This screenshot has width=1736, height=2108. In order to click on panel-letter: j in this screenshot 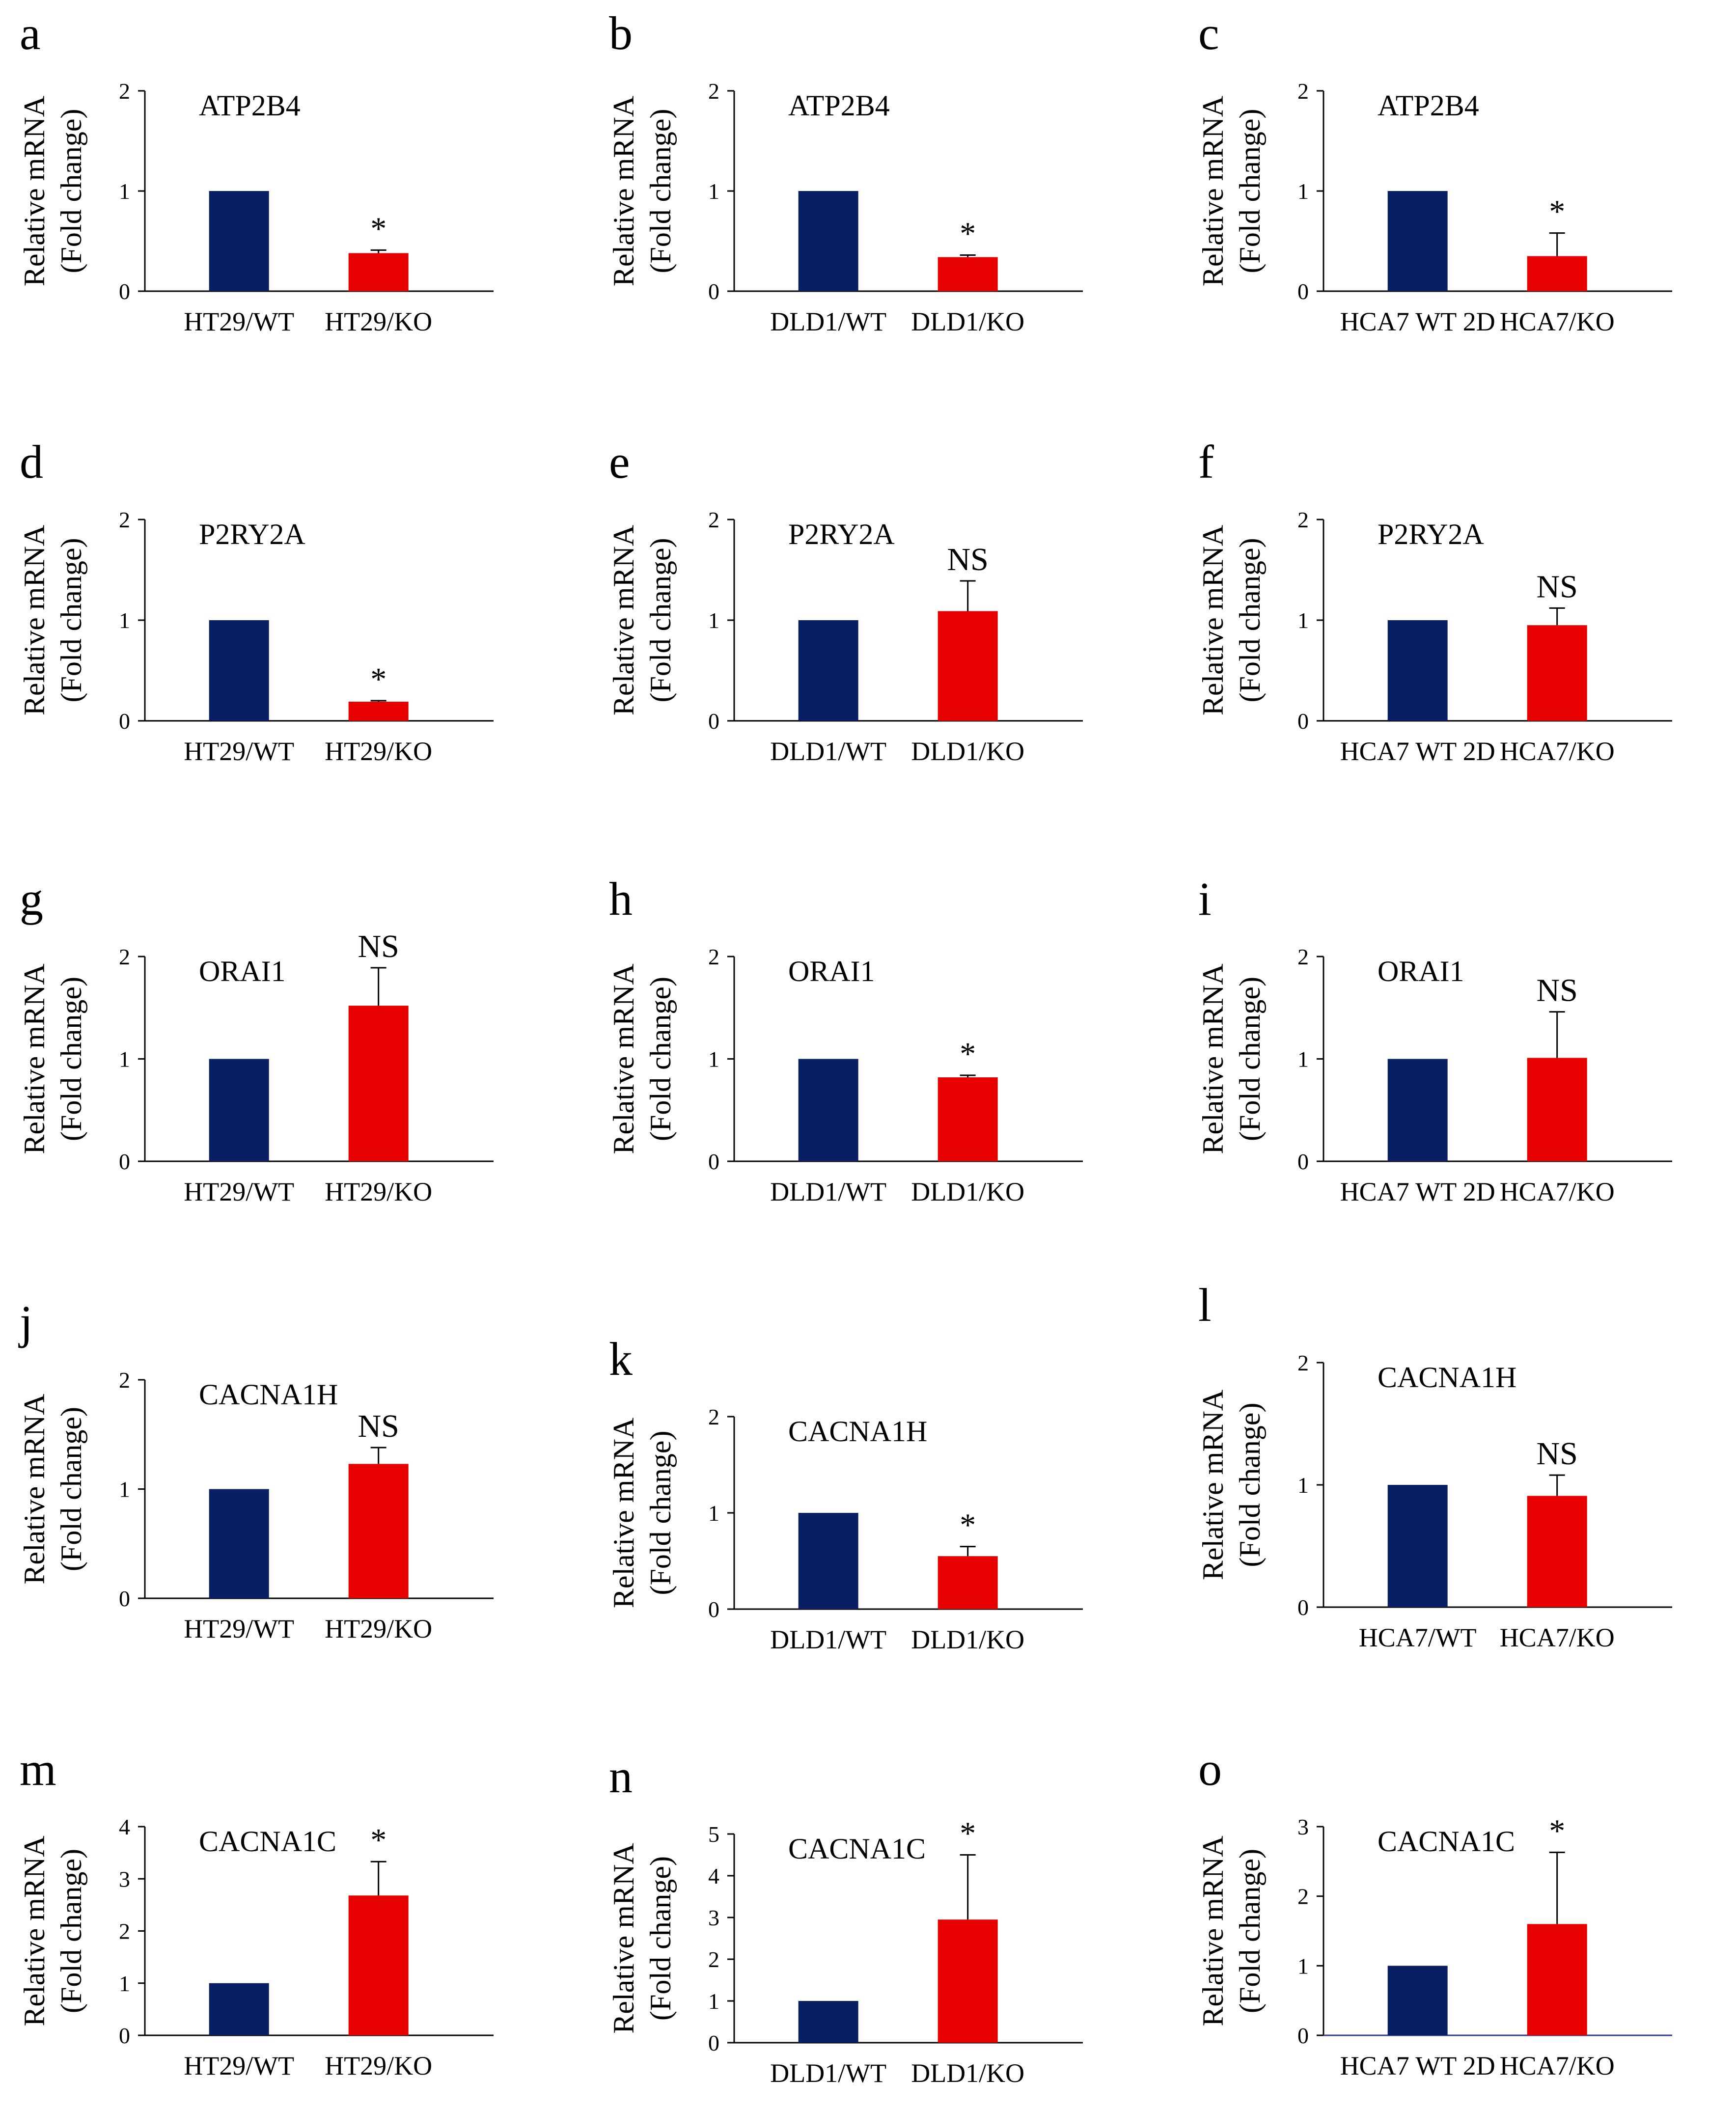, I will do `click(25, 1322)`.